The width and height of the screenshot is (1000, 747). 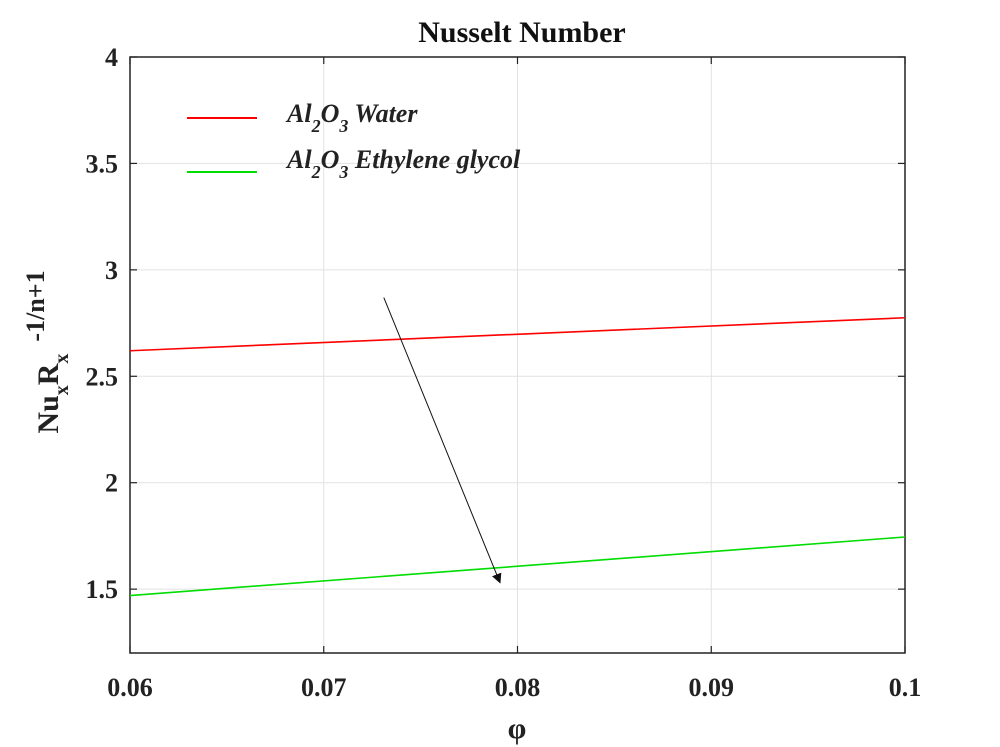 What do you see at coordinates (102, 589) in the screenshot?
I see `y-tick-label: 1.5` at bounding box center [102, 589].